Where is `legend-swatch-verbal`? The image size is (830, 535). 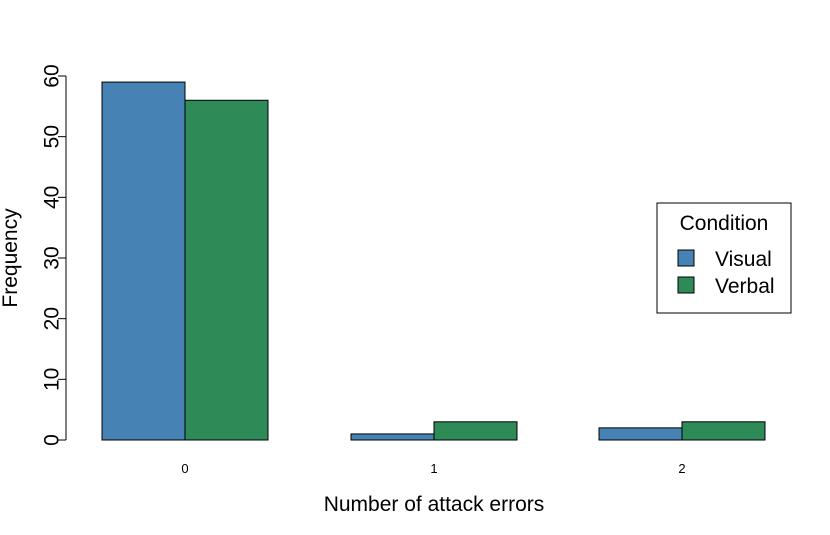
legend-swatch-verbal is located at coordinates (686, 285).